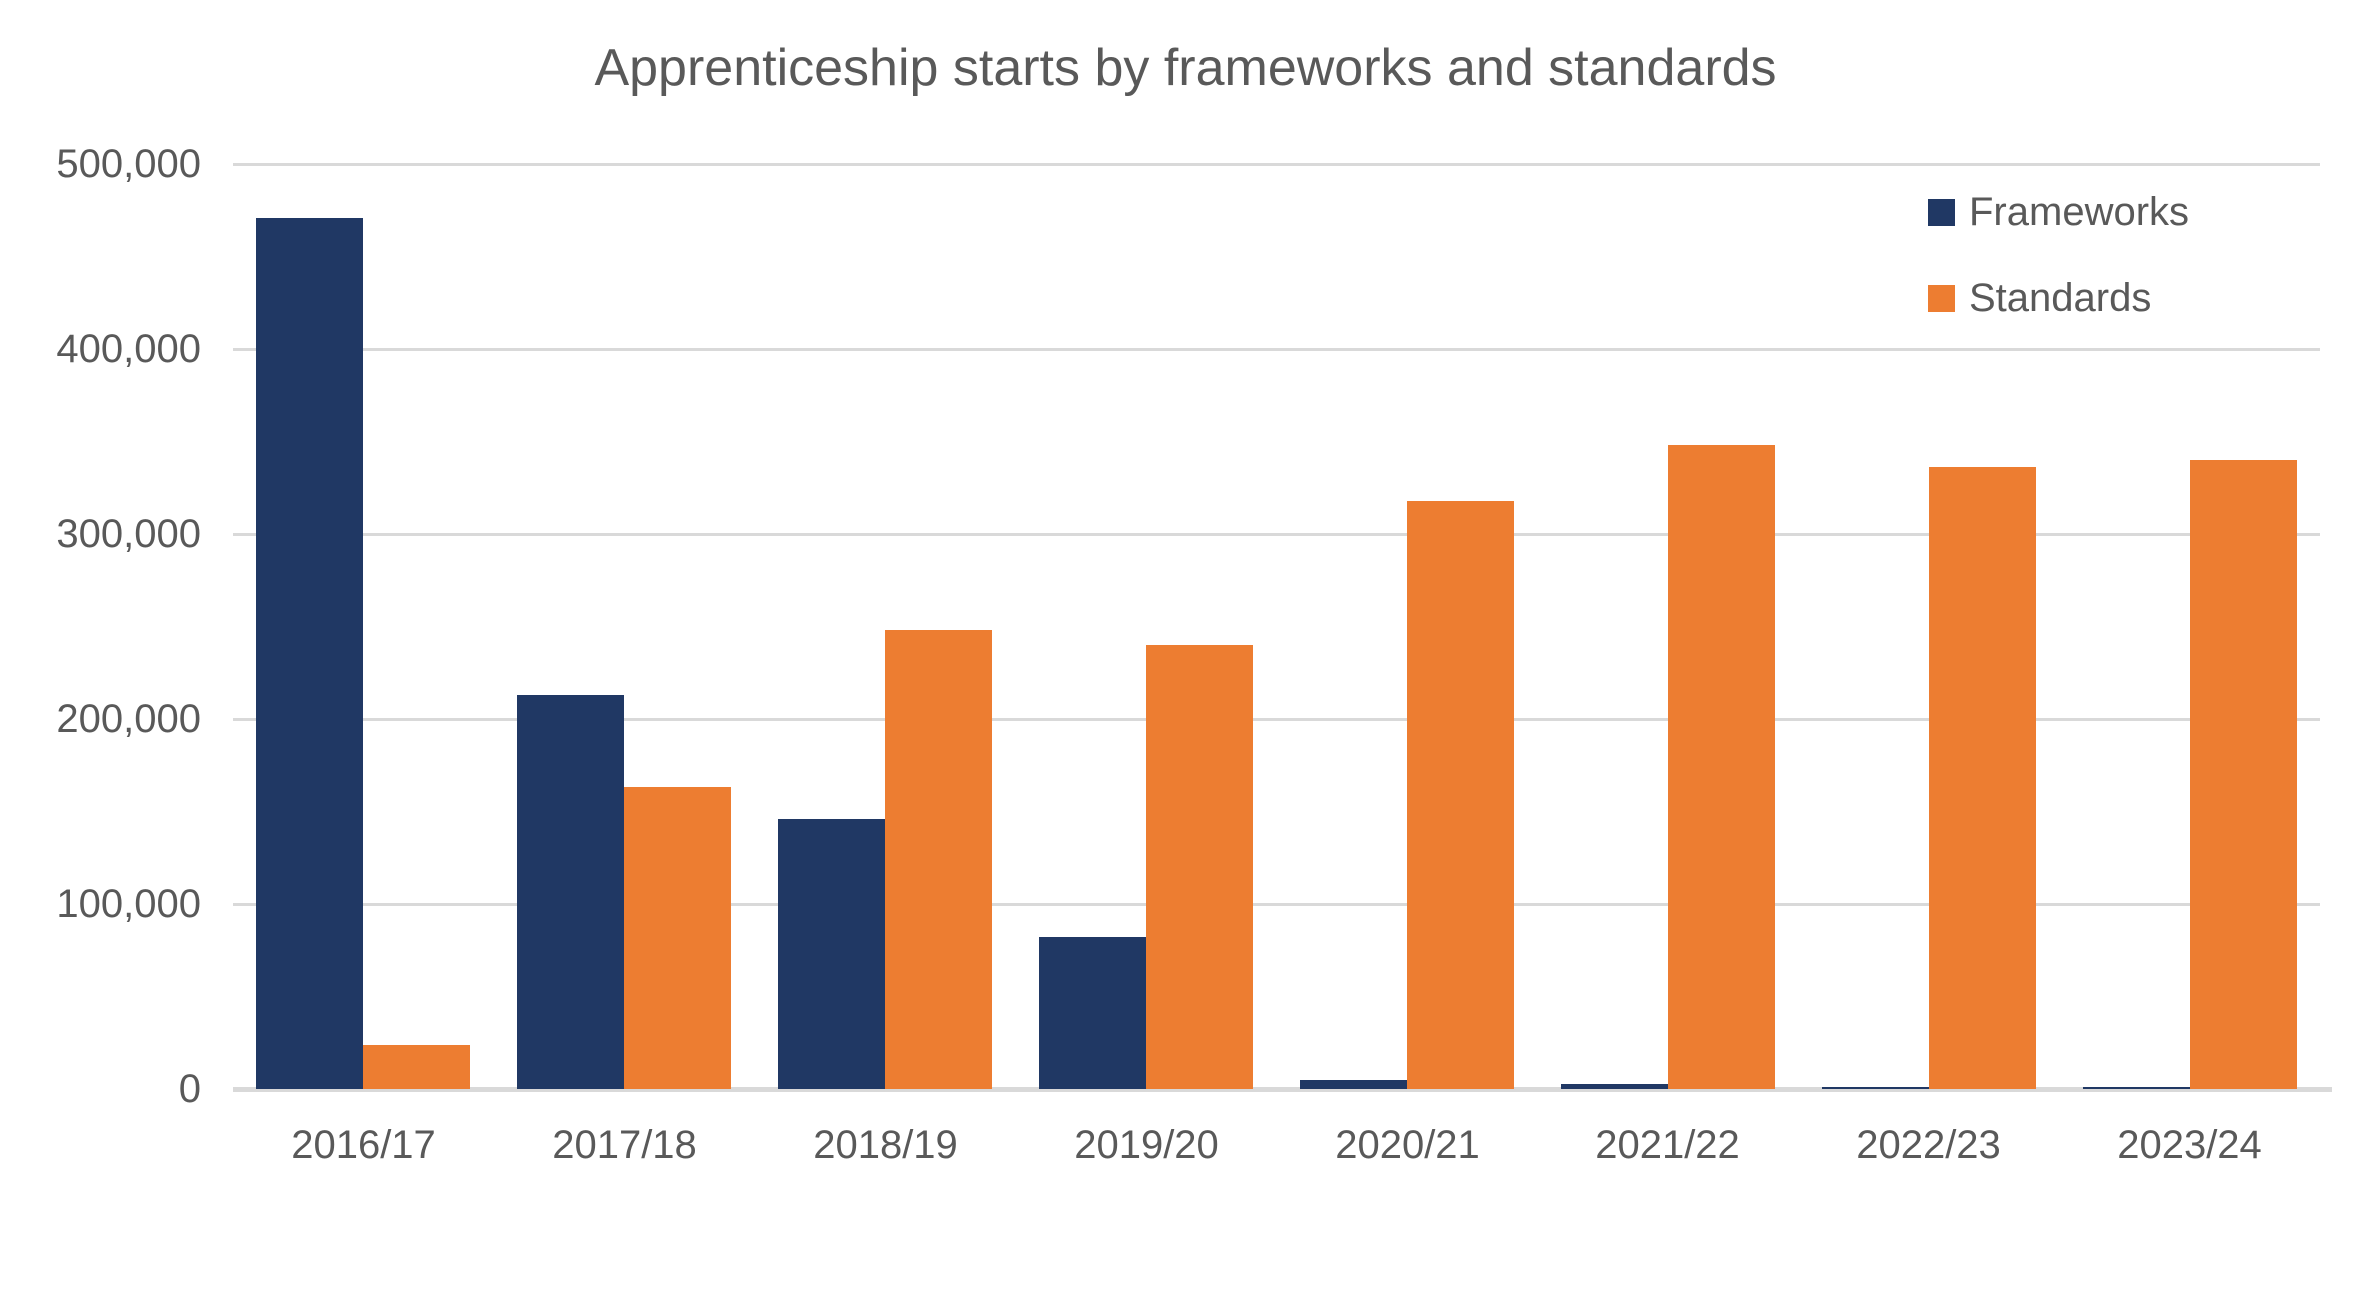 Image resolution: width=2371 pixels, height=1304 pixels. Describe the element at coordinates (1928, 1145) in the screenshot. I see `x-axis-label-2022-23: 2022/23` at that location.